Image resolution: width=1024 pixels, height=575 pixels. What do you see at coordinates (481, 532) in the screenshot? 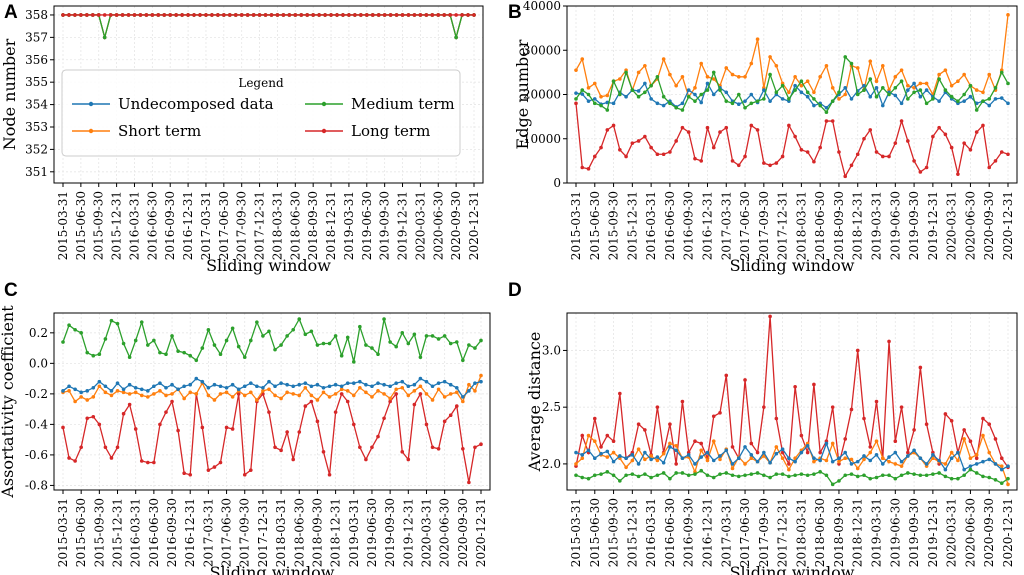
I see `x-tick-label: 2020-12-31` at bounding box center [481, 532].